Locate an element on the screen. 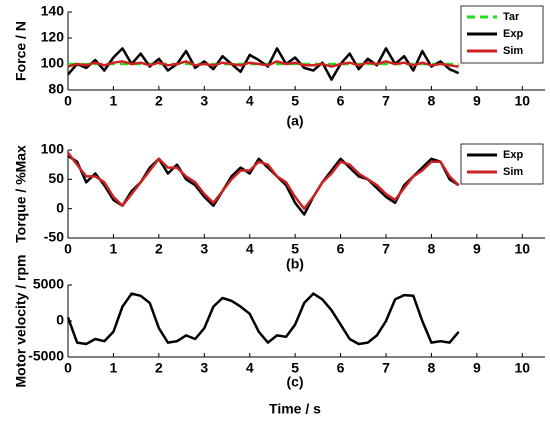  y-axis-label: Force / N is located at coordinates (21, 51).